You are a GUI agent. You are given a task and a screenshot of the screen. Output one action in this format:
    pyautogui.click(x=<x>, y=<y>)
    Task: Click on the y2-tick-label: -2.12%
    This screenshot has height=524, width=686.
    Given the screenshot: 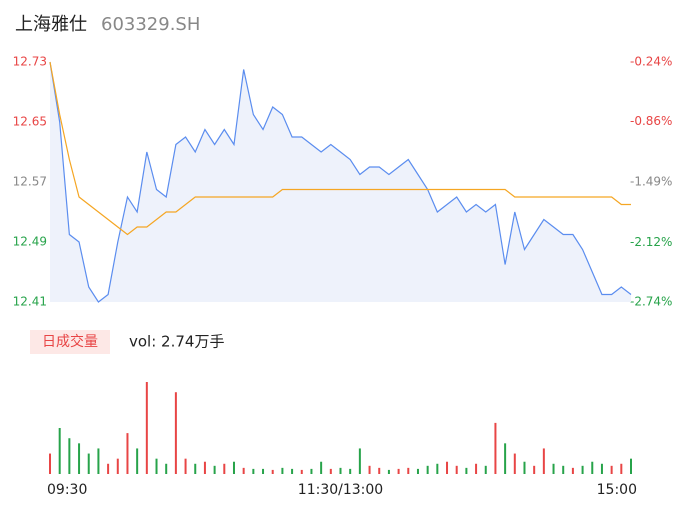 What is the action you would take?
    pyautogui.click(x=651, y=242)
    